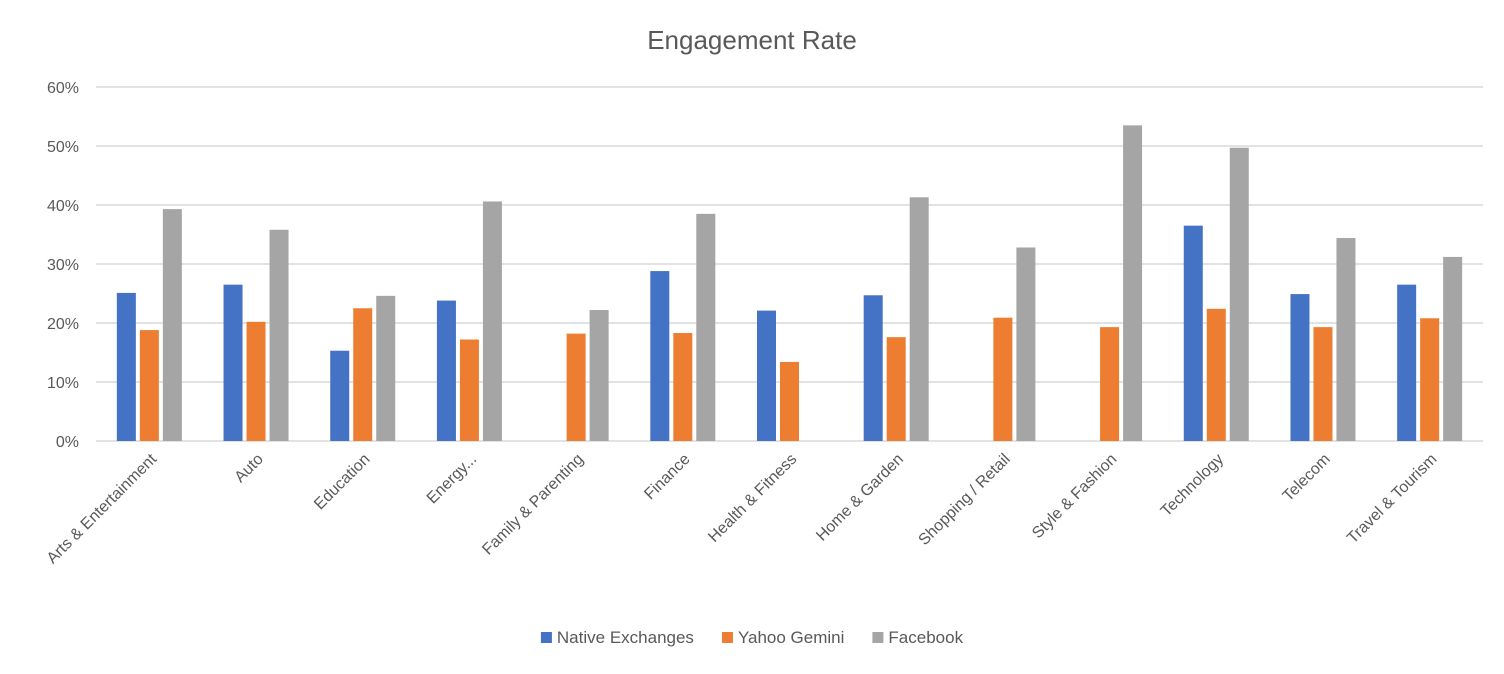  What do you see at coordinates (625, 637) in the screenshot?
I see `legend-label: Native Exchanges` at bounding box center [625, 637].